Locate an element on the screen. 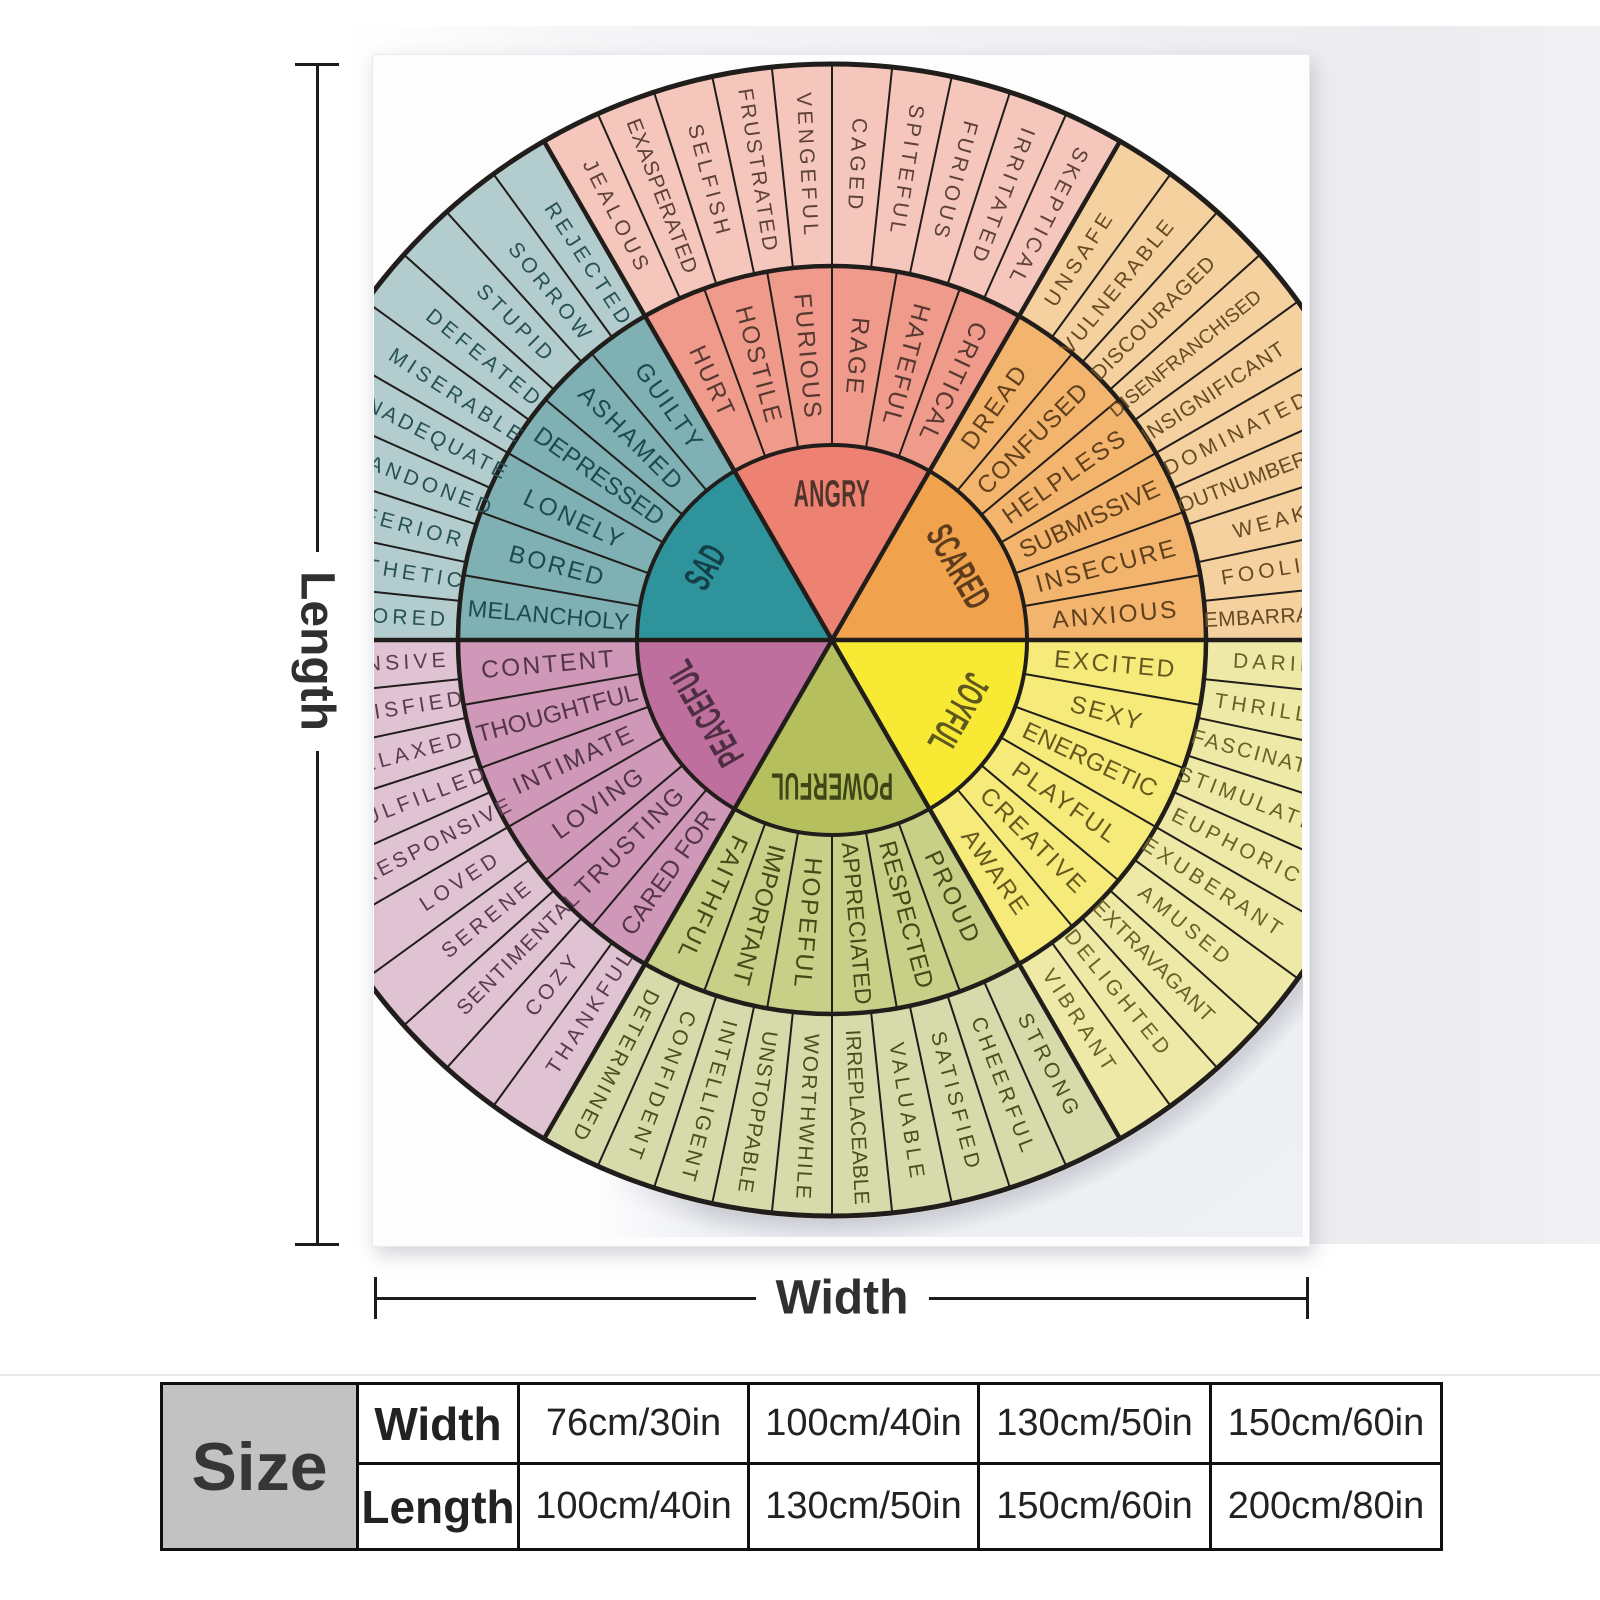  svg-text: ANGRY is located at coordinates (832, 494).